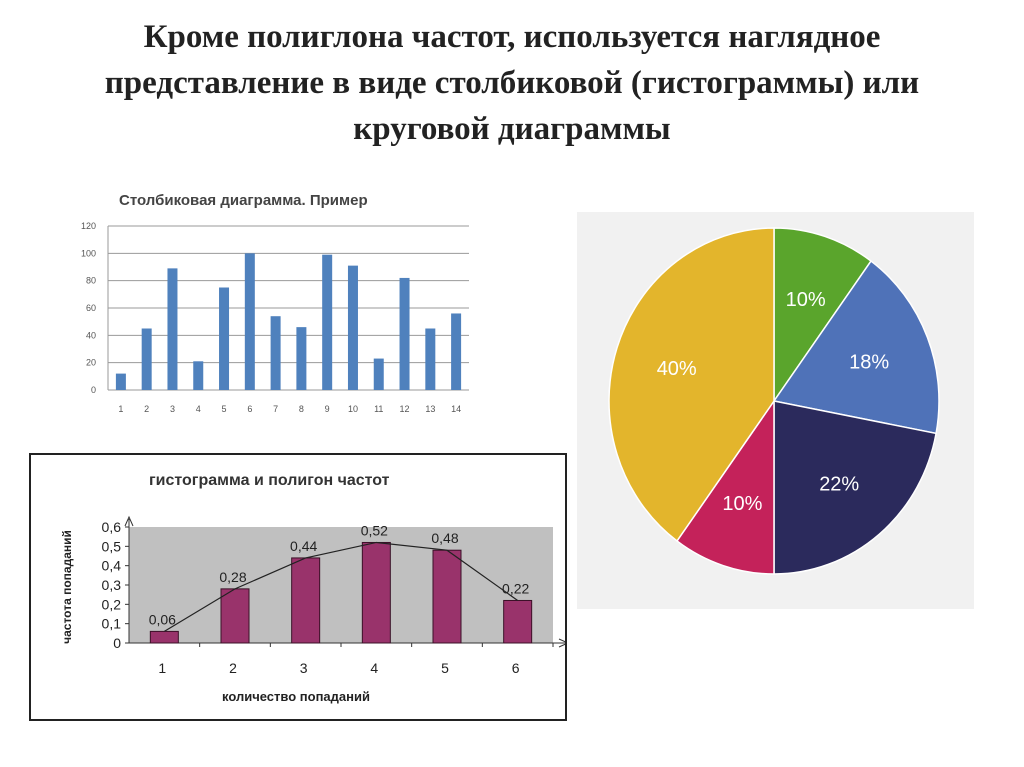 The height and width of the screenshot is (767, 1024). I want to click on bar-xtick-label: 3, so click(172, 409).